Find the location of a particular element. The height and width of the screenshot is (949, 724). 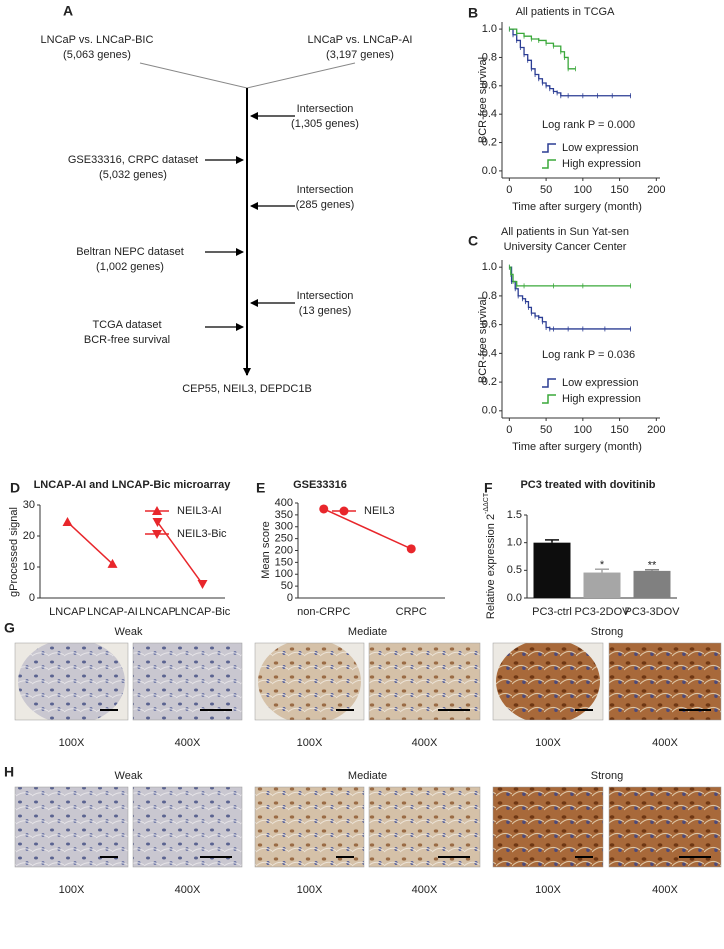

y-tick-label: 300 is located at coordinates (284, 527).